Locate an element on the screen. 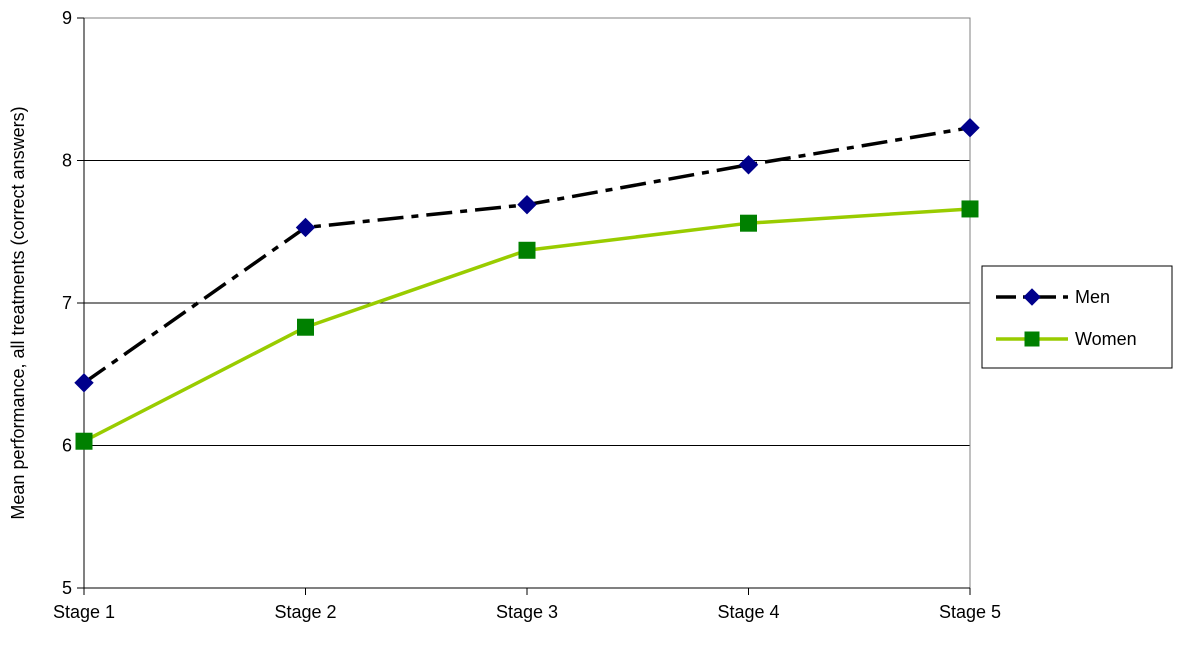 This screenshot has height=645, width=1180. y-tick-label: 9 is located at coordinates (67, 18).